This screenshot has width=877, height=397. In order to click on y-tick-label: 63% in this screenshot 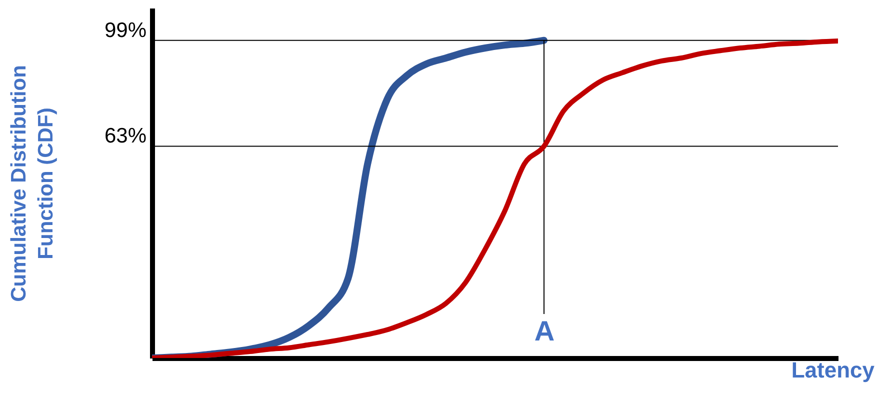, I will do `click(125, 136)`.